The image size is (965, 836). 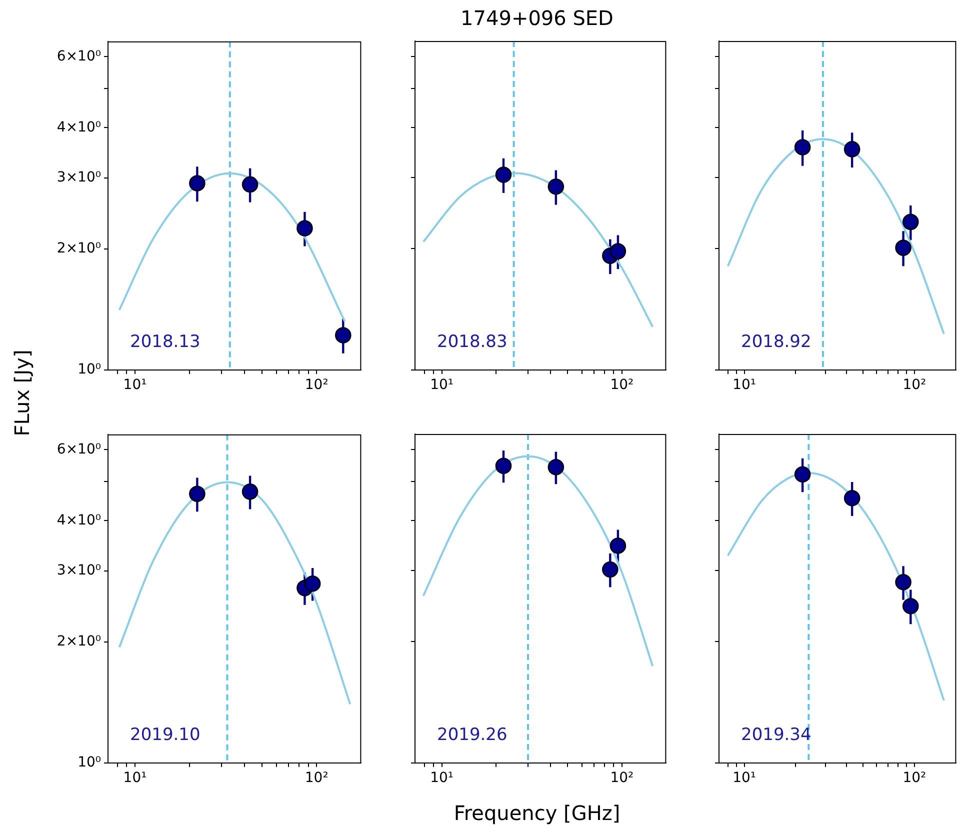 I want to click on annotation: 2018.13, so click(x=165, y=342).